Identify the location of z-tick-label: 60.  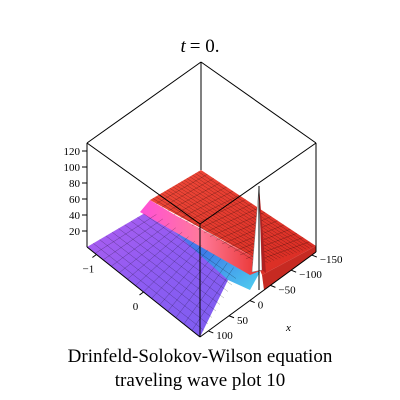
(75, 200).